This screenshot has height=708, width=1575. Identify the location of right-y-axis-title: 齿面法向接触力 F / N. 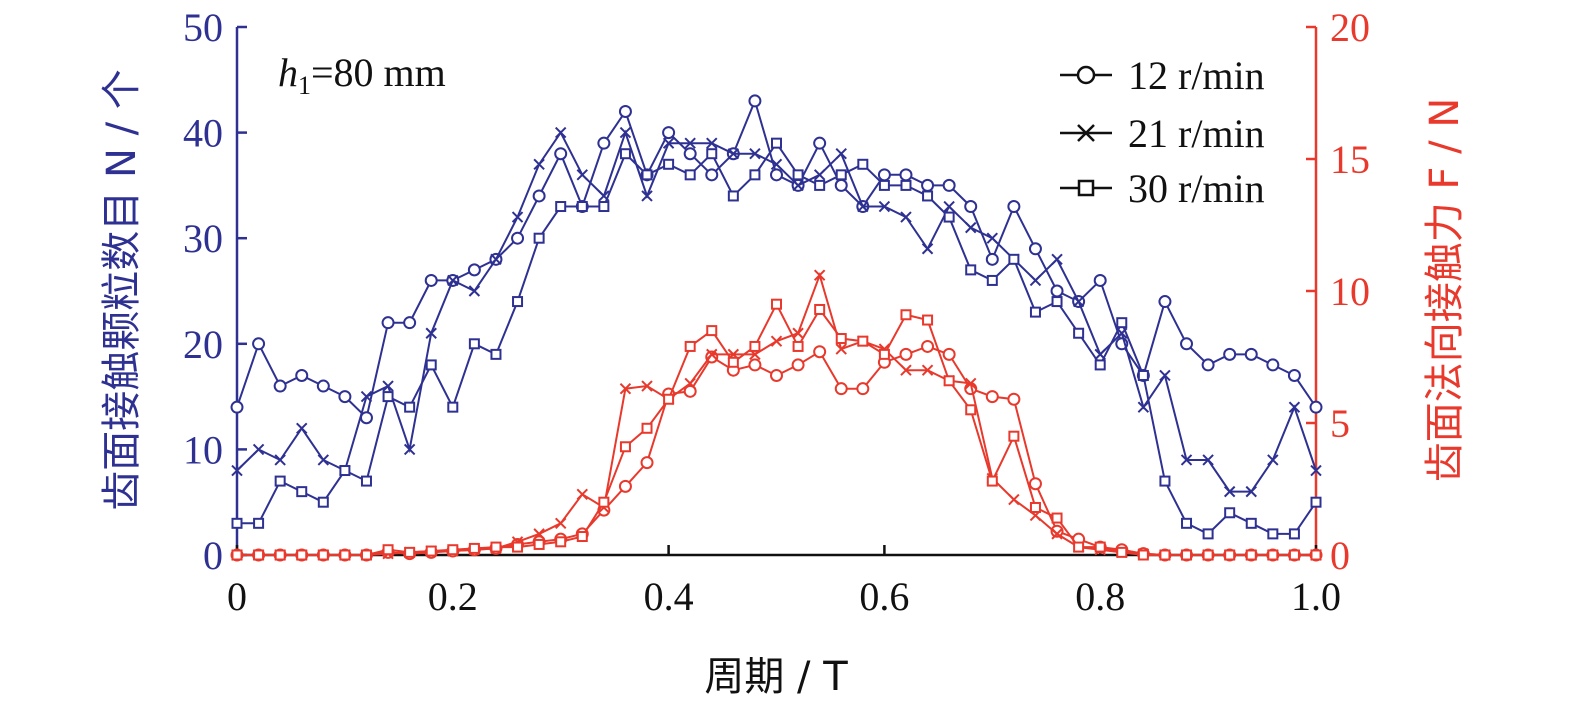
(1445, 290).